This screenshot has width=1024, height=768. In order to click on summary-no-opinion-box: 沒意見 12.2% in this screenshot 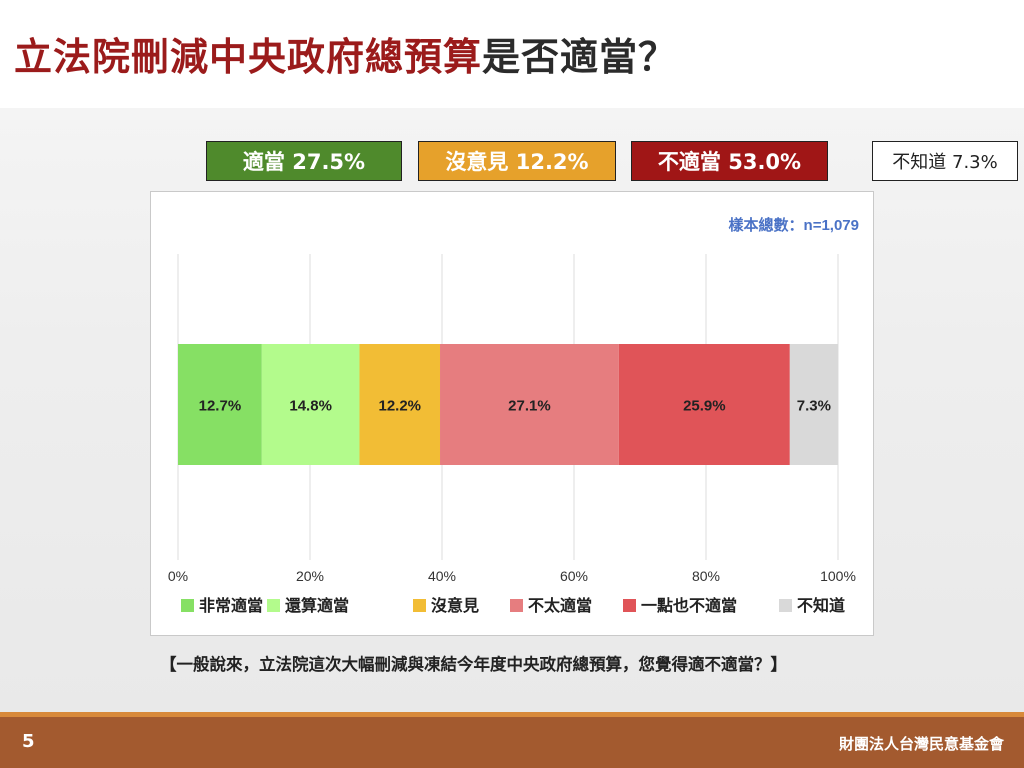, I will do `click(517, 161)`.